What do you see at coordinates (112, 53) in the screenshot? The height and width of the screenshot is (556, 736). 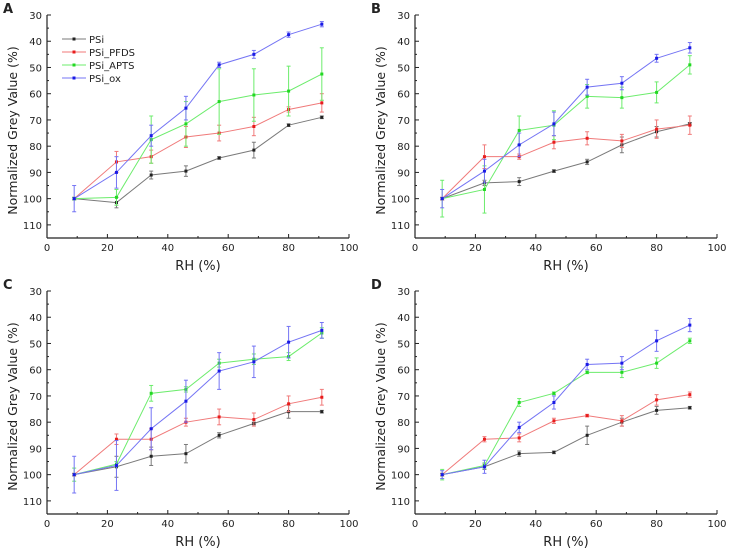 I see `legend-label-psi-pfds: PSi_PFDS` at bounding box center [112, 53].